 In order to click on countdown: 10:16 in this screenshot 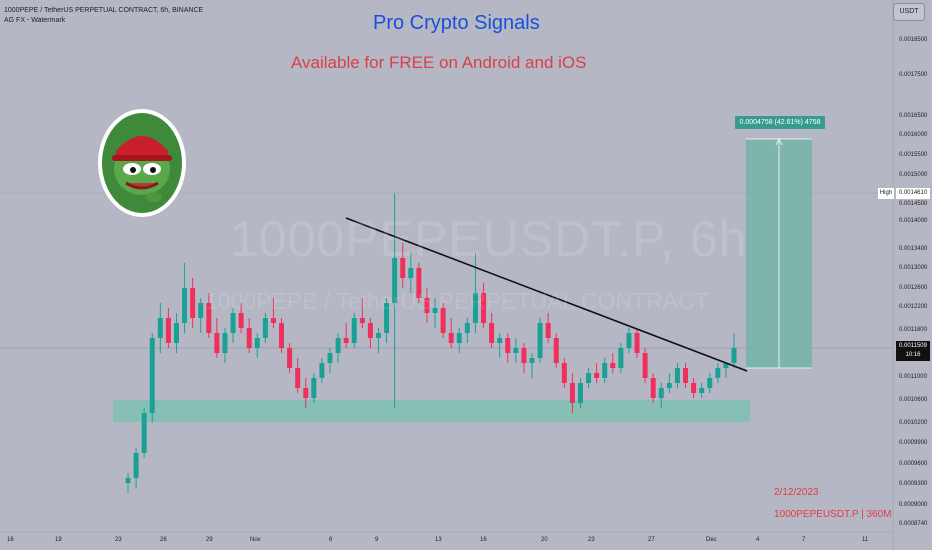, I will do `click(913, 355)`.